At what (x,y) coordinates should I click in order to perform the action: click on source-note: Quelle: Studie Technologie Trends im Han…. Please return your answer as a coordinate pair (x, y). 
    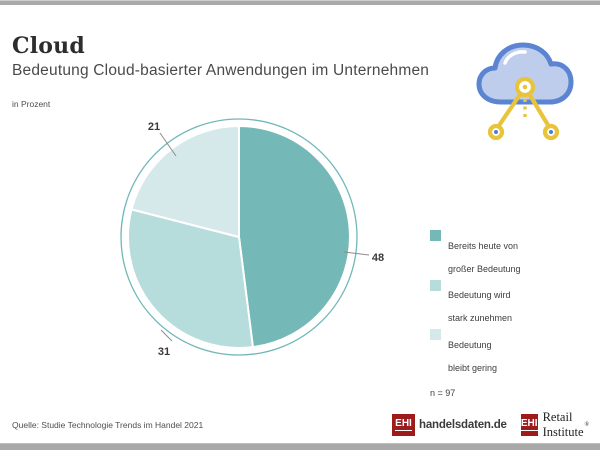
    Looking at the image, I should click on (108, 425).